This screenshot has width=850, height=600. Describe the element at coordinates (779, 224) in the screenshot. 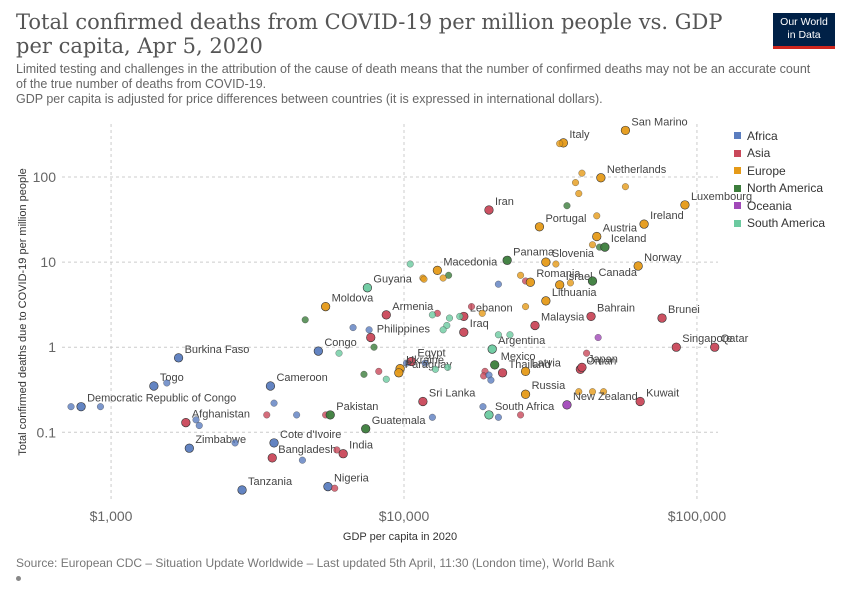

I see `legend-item: South America` at that location.